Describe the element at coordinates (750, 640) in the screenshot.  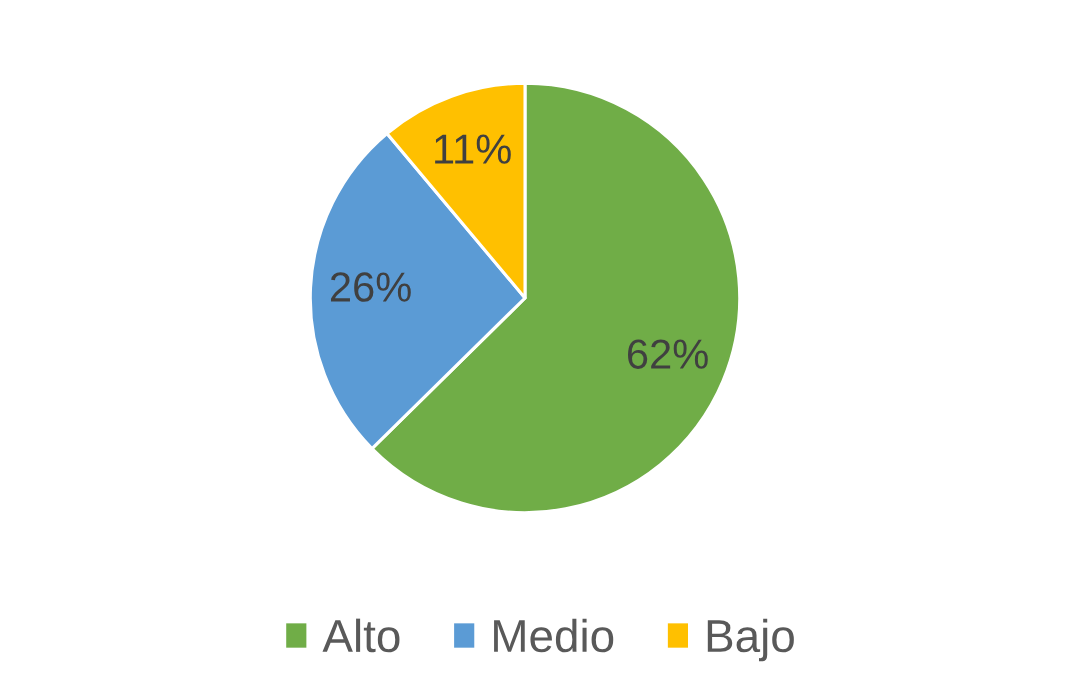
I see `legend-label: Bajo` at that location.